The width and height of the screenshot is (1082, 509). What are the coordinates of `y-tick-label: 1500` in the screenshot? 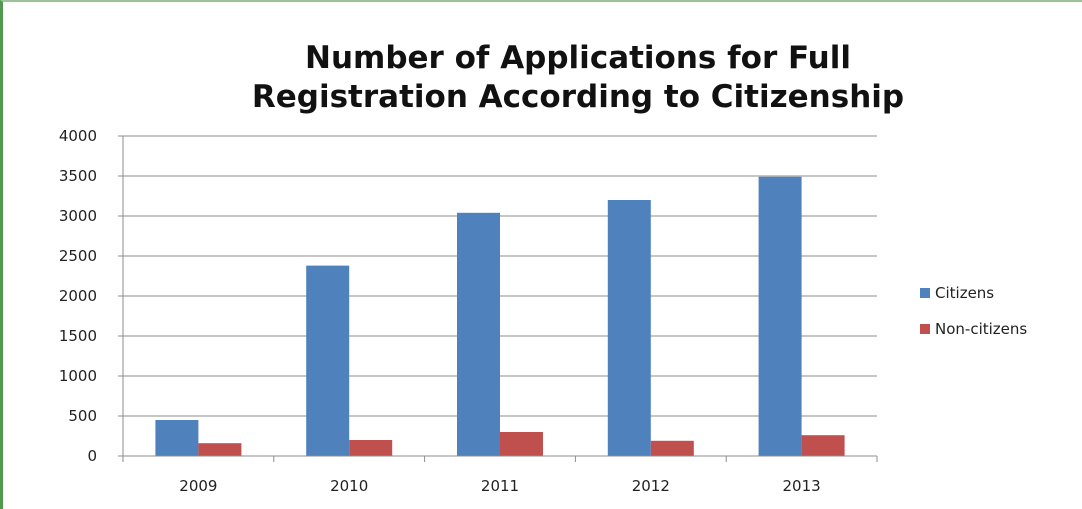 It's located at (78, 336).